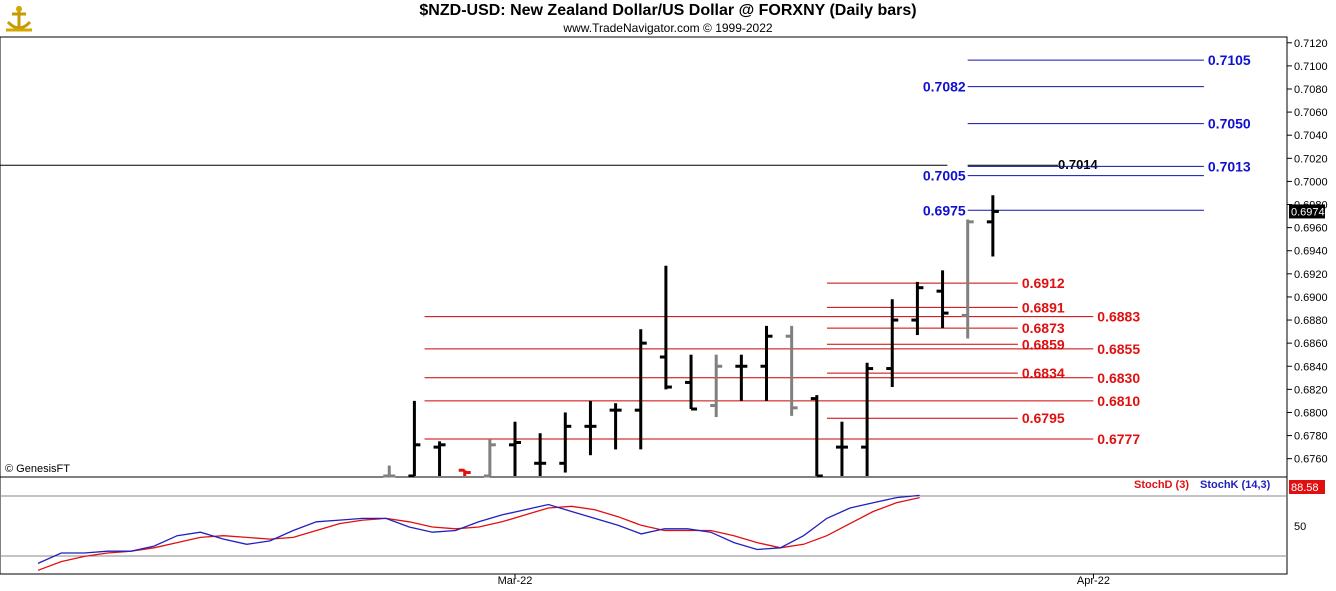 This screenshot has height=591, width=1336. Describe the element at coordinates (1043, 307) in the screenshot. I see `support-level-label: 0.6891` at that location.